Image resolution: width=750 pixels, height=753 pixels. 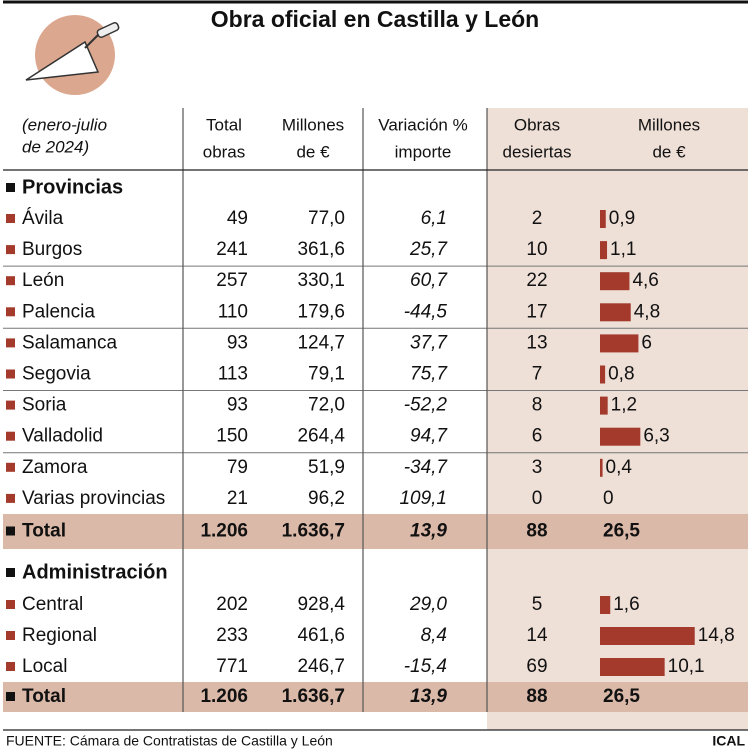 I want to click on bar-label: 1,2, so click(x=624, y=405).